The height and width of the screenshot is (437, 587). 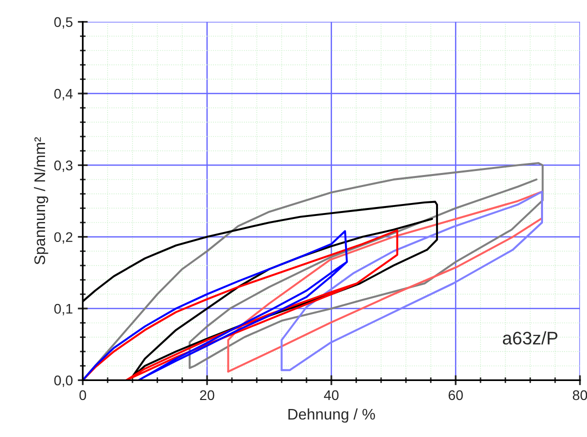 What do you see at coordinates (331, 395) in the screenshot?
I see `x-tick-label: 40` at bounding box center [331, 395].